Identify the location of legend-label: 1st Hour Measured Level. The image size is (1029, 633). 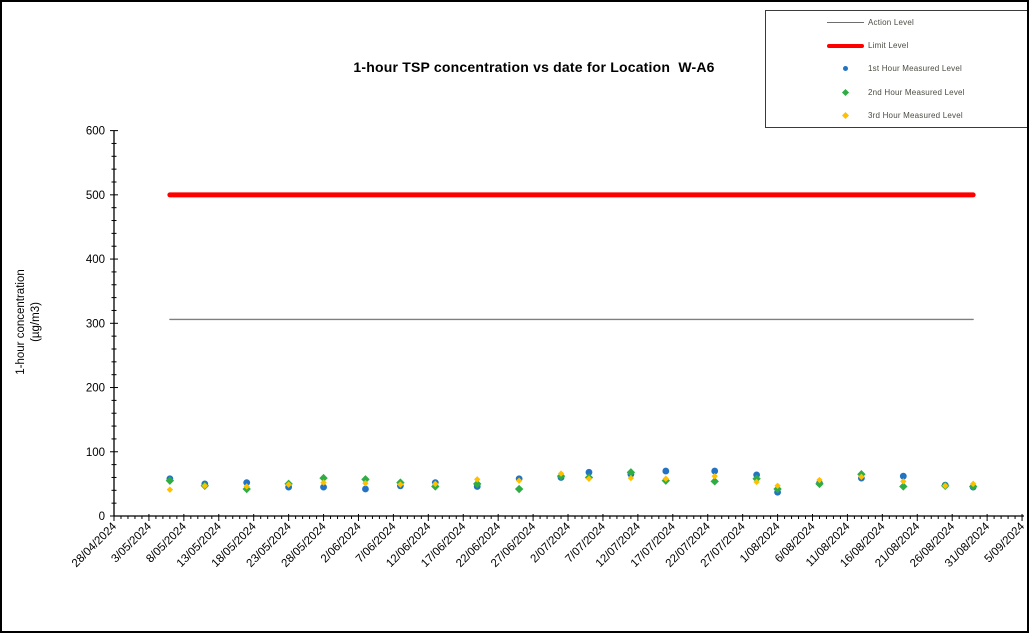
(915, 69).